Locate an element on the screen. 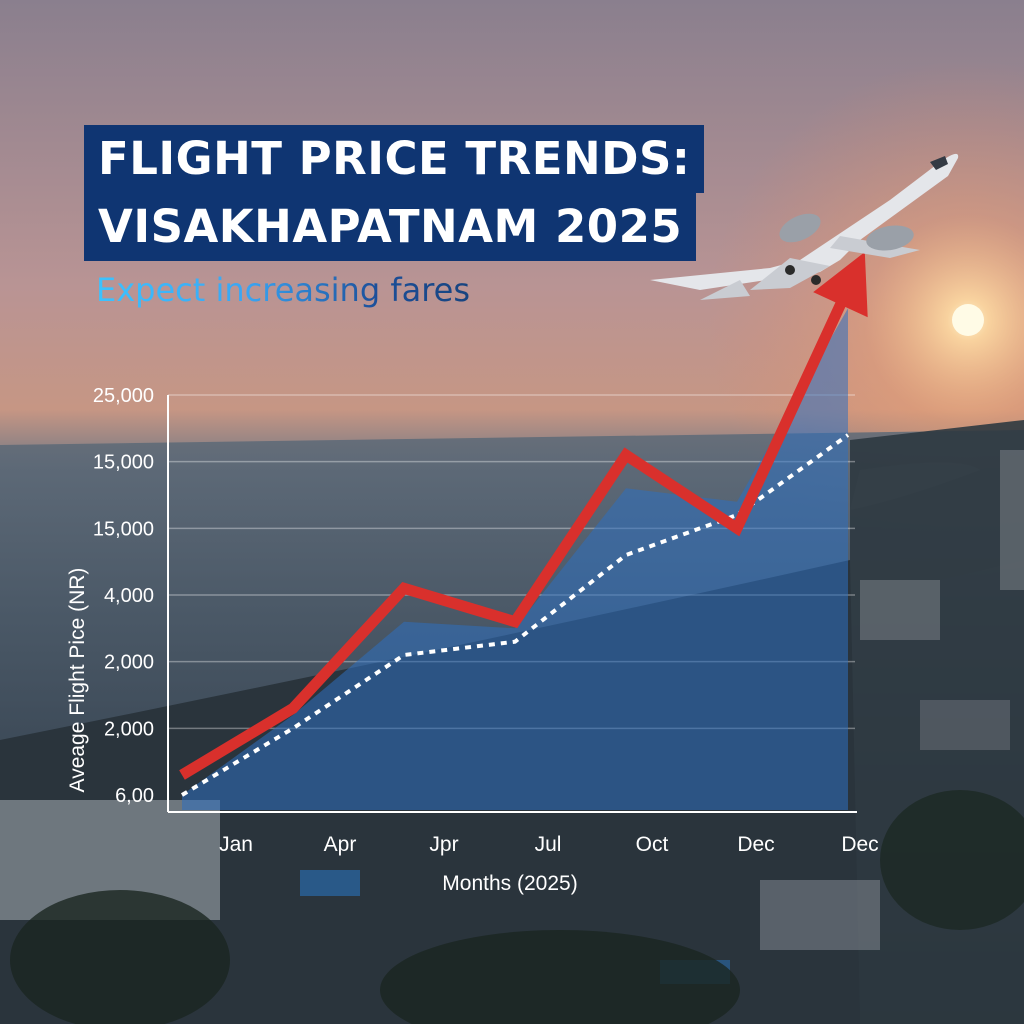 Image resolution: width=1024 pixels, height=1024 pixels. x-ticks: Jan Apr Jpr Jul Oct Dec Dec is located at coordinates (549, 844).